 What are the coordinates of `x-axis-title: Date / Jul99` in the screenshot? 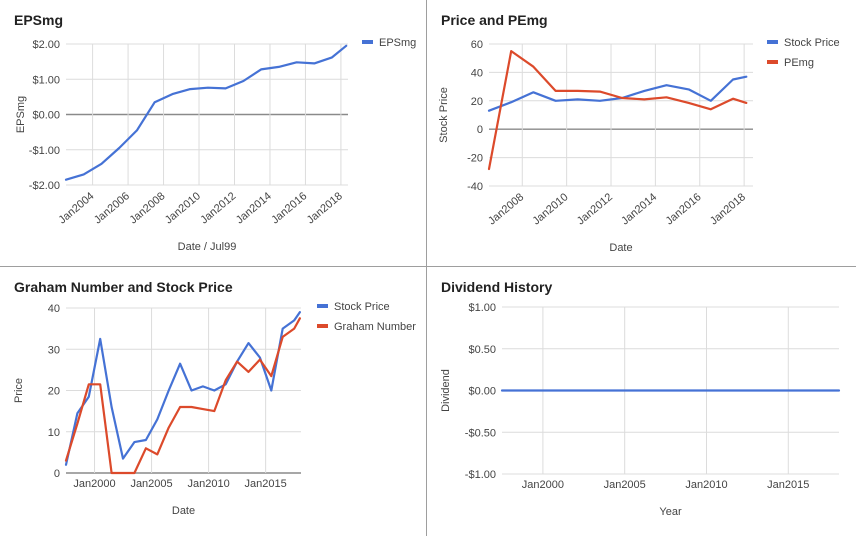 It's located at (207, 247).